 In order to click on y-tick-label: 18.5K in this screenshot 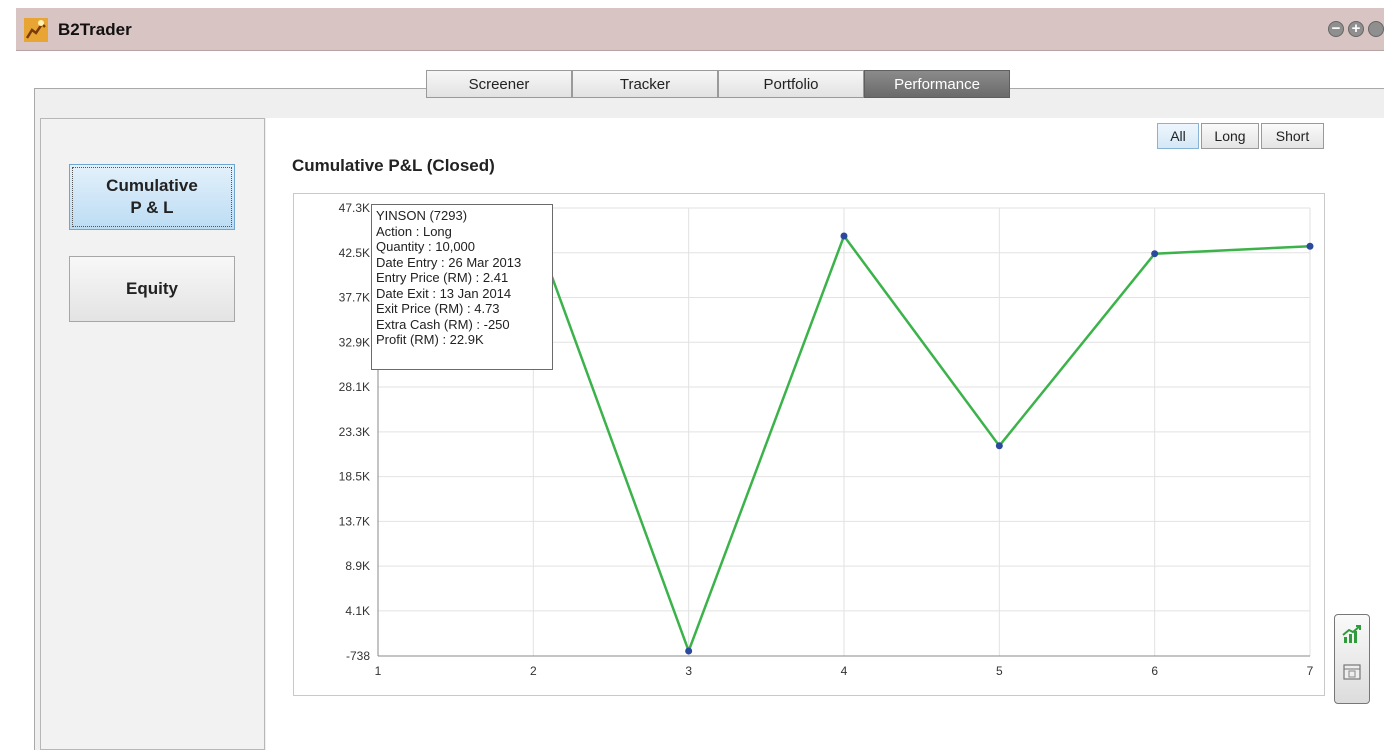, I will do `click(354, 477)`.